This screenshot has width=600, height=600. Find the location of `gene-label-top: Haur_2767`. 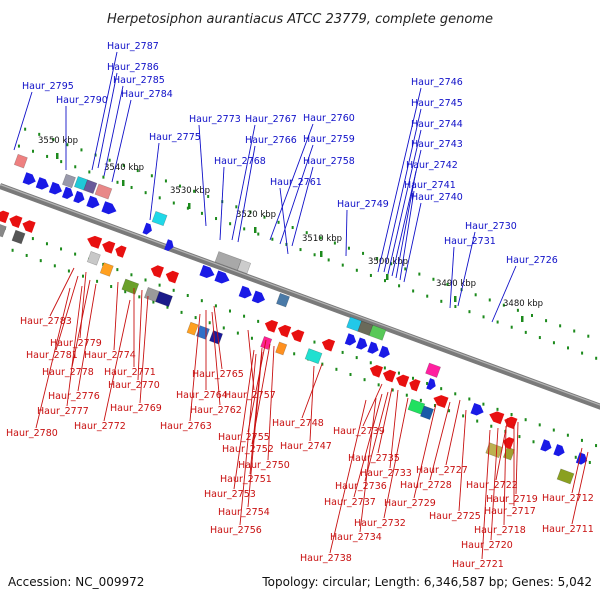

gene-label-top: Haur_2767 is located at coordinates (271, 119).